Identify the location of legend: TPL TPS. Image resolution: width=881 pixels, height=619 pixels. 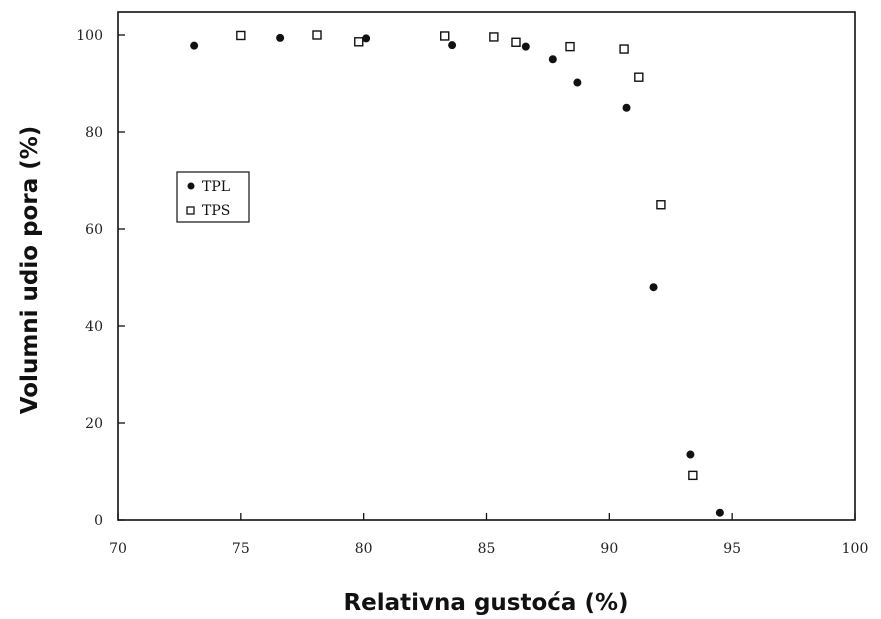
(213, 197).